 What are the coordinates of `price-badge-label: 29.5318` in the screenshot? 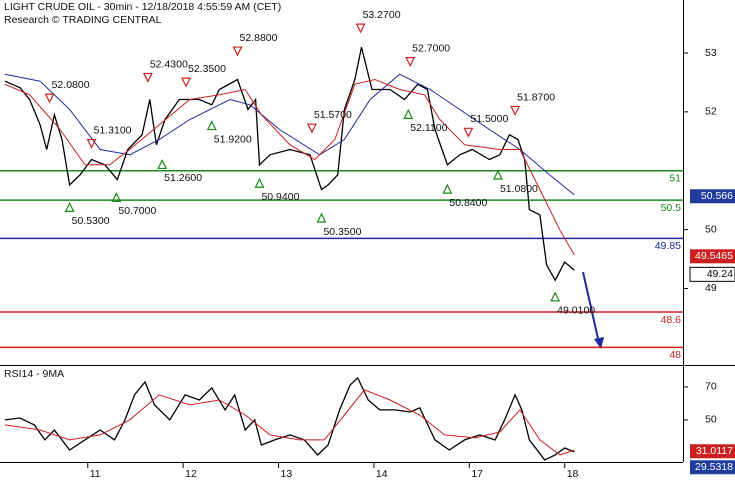 It's located at (714, 467).